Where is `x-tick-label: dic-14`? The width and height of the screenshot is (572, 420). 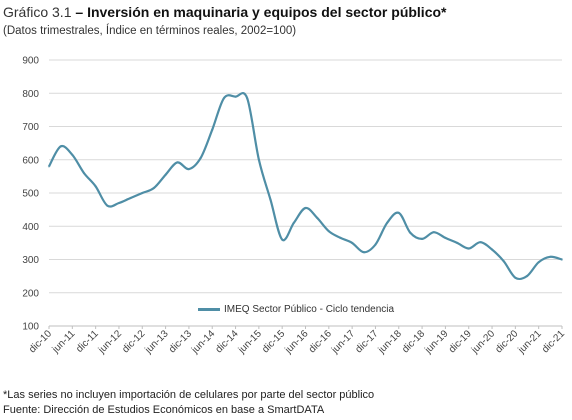 x-tick-label: dic-14 is located at coordinates (227, 341).